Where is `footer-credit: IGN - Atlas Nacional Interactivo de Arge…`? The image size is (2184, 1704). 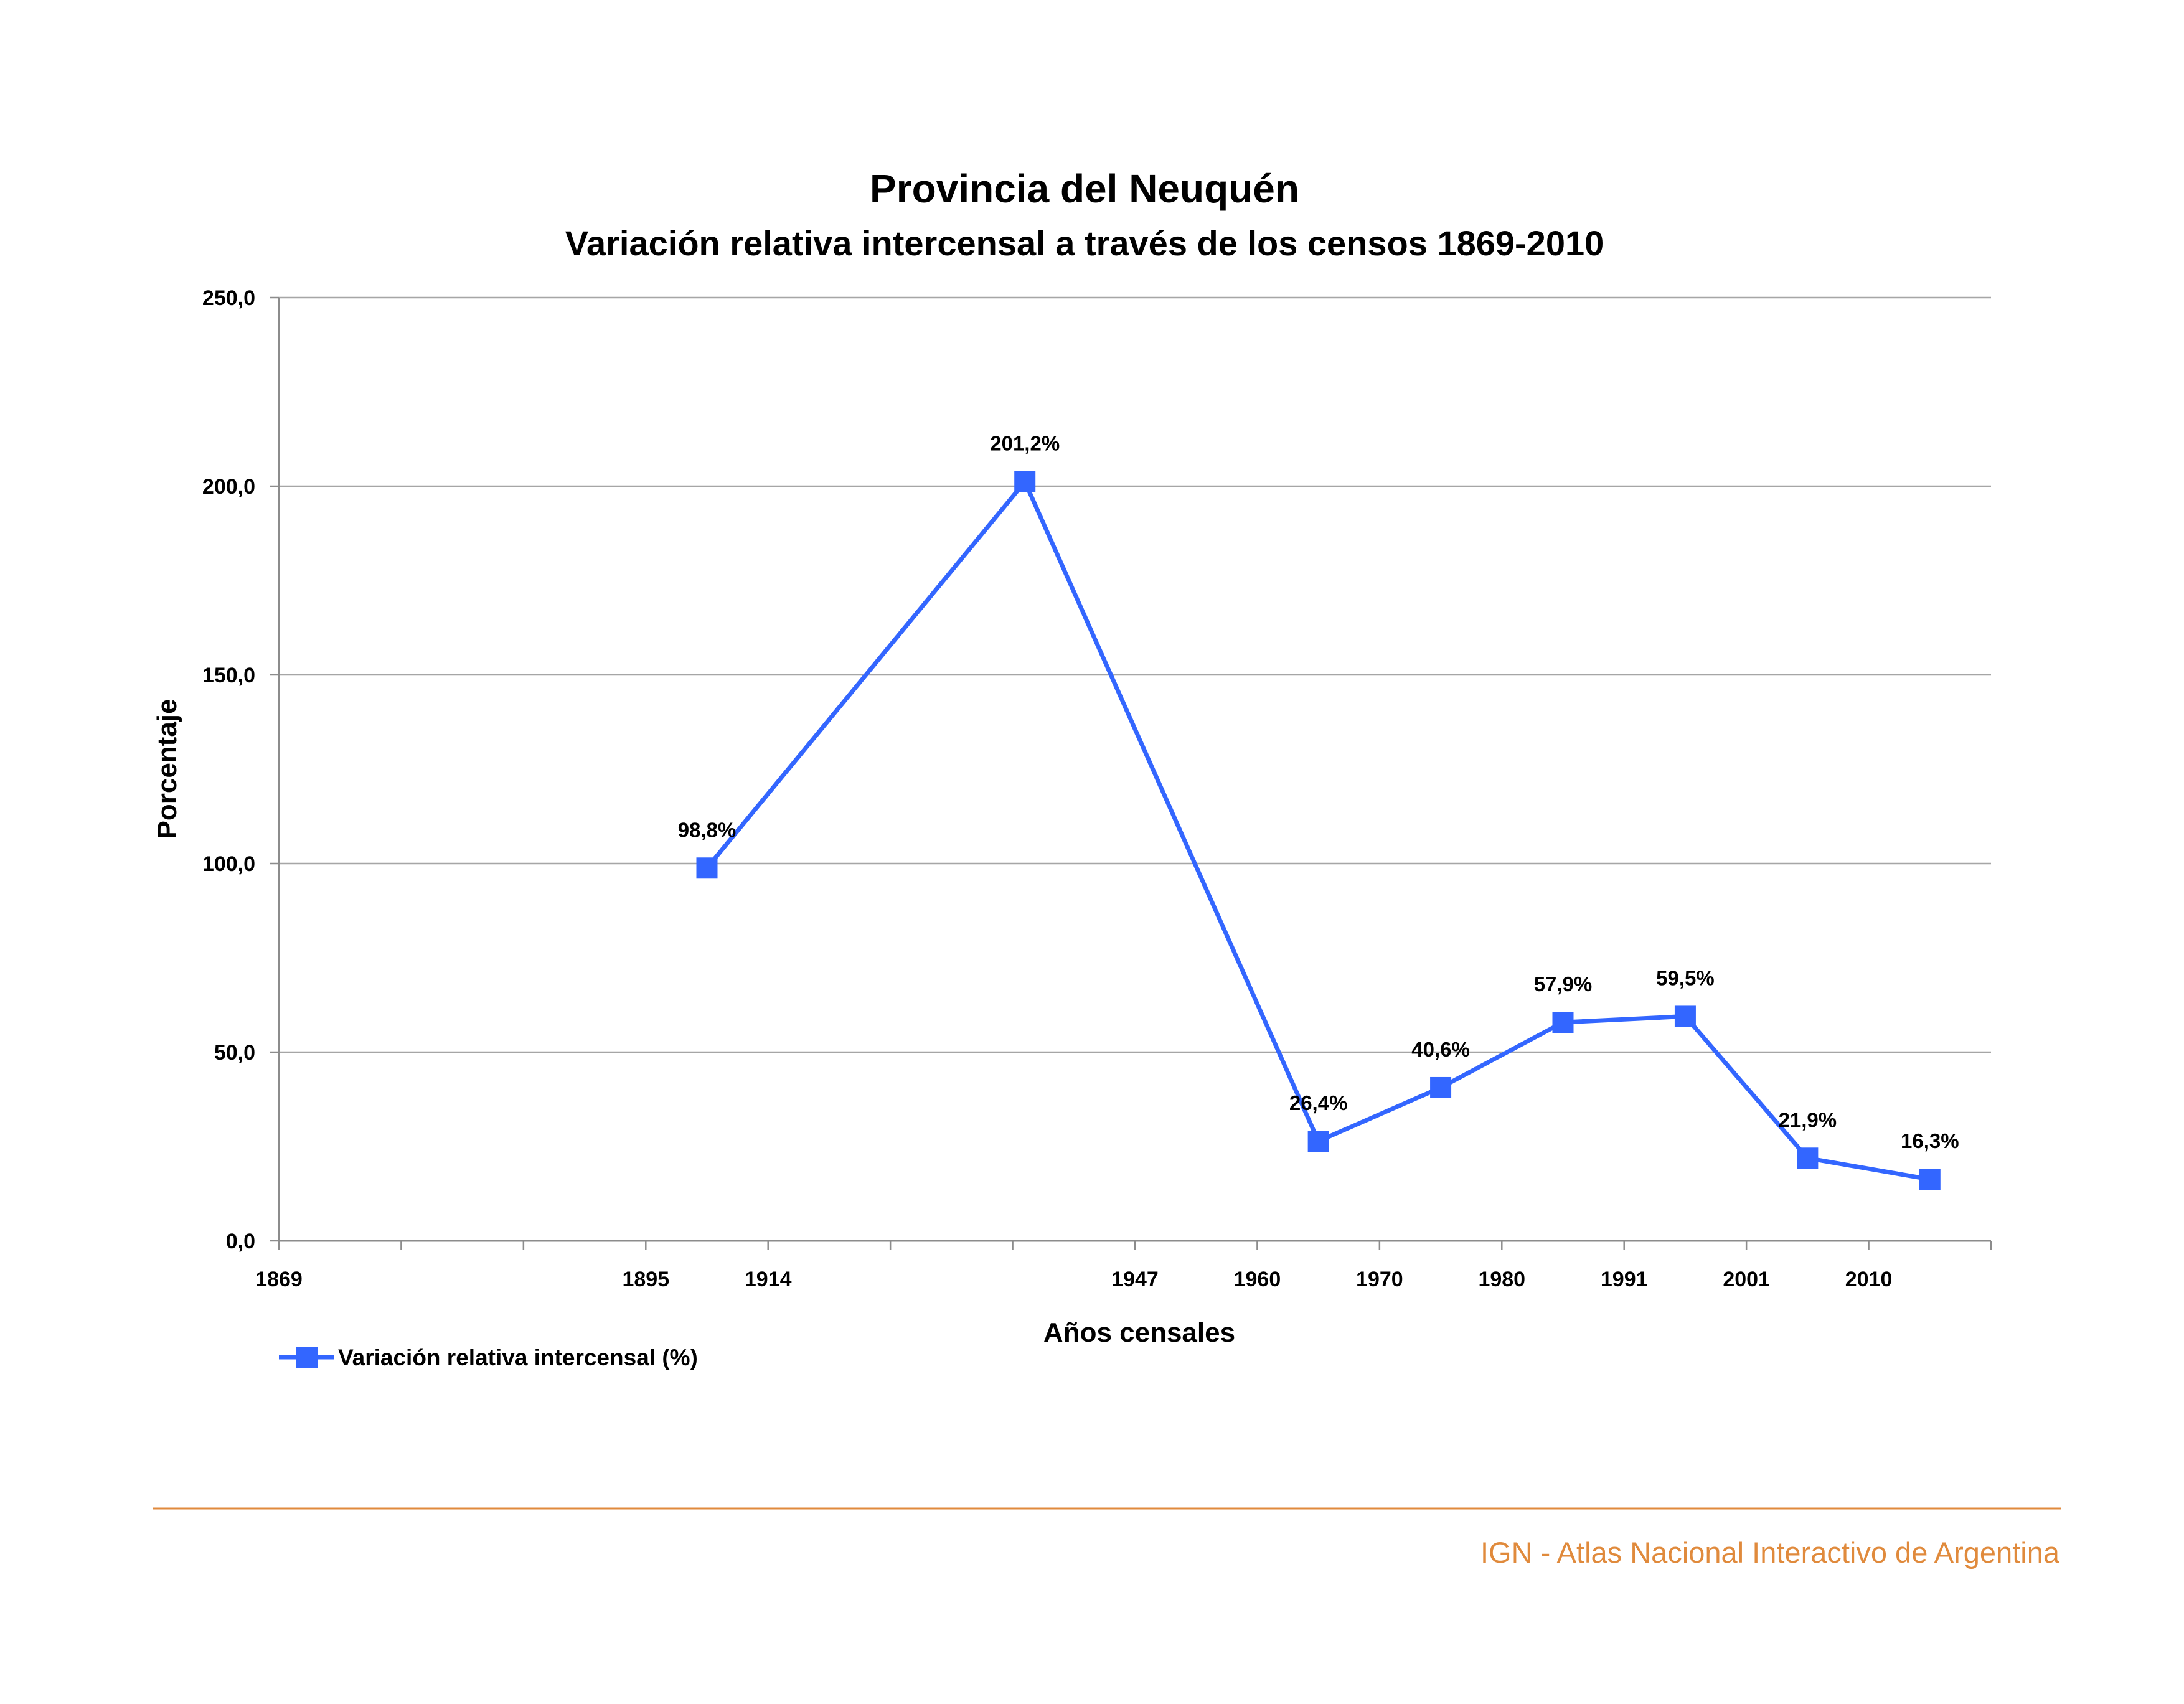
footer-credit: IGN - Atlas Nacional Interactivo de Arge… is located at coordinates (1770, 1552).